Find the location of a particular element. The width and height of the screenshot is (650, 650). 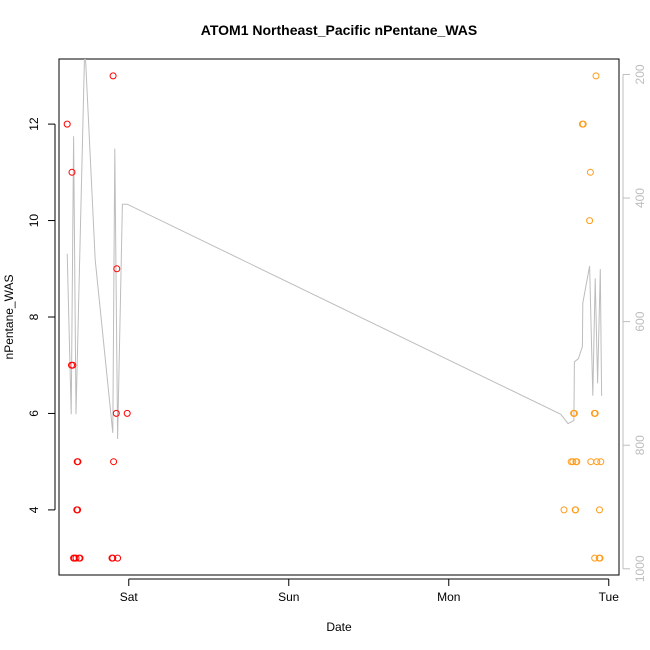

y-tick-label: 8 is located at coordinates (34, 316).